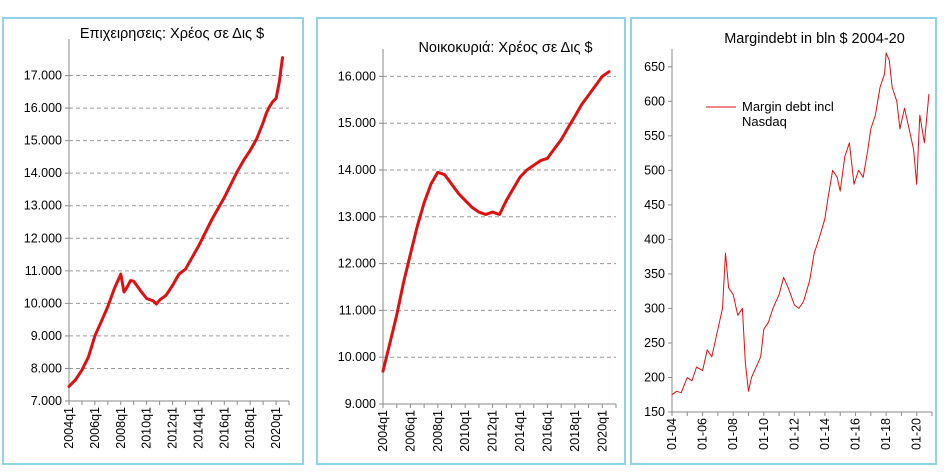 The width and height of the screenshot is (949, 472). I want to click on y-tick-label: 450, so click(654, 205).